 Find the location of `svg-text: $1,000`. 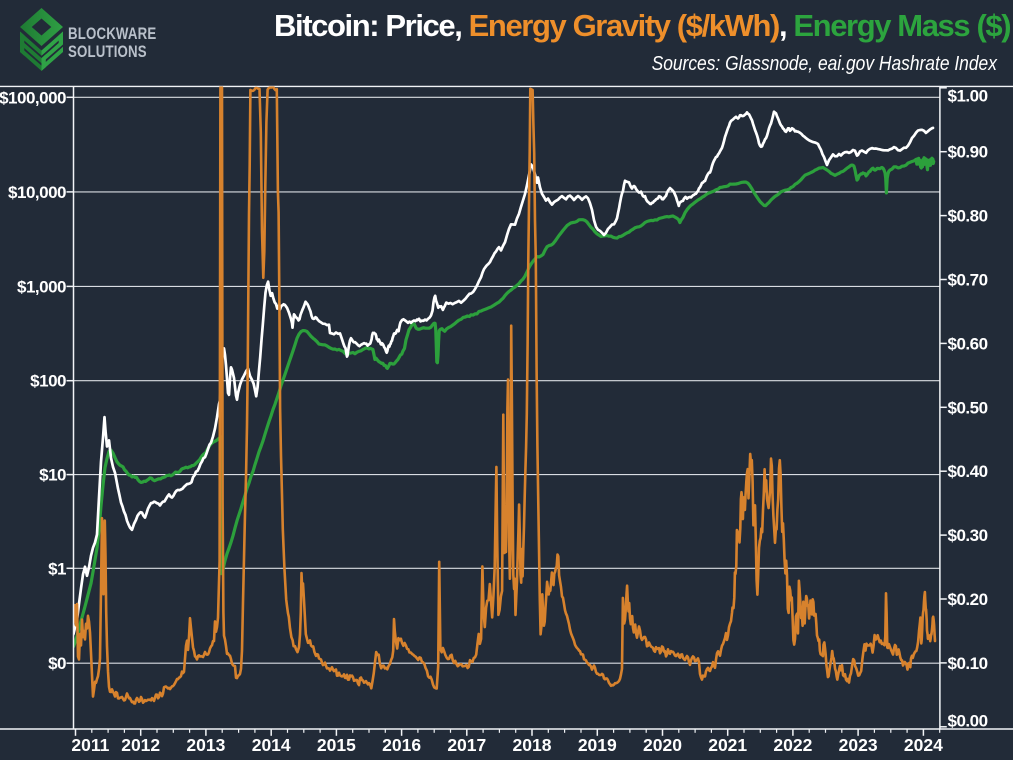

svg-text: $1,000 is located at coordinates (41, 286).